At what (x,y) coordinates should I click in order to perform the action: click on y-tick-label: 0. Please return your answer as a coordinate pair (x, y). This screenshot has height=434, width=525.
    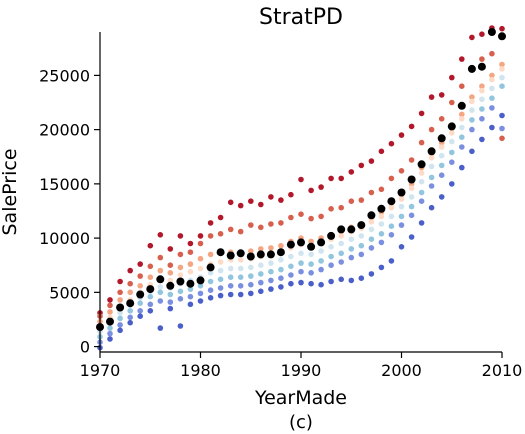
    Looking at the image, I should click on (85, 347).